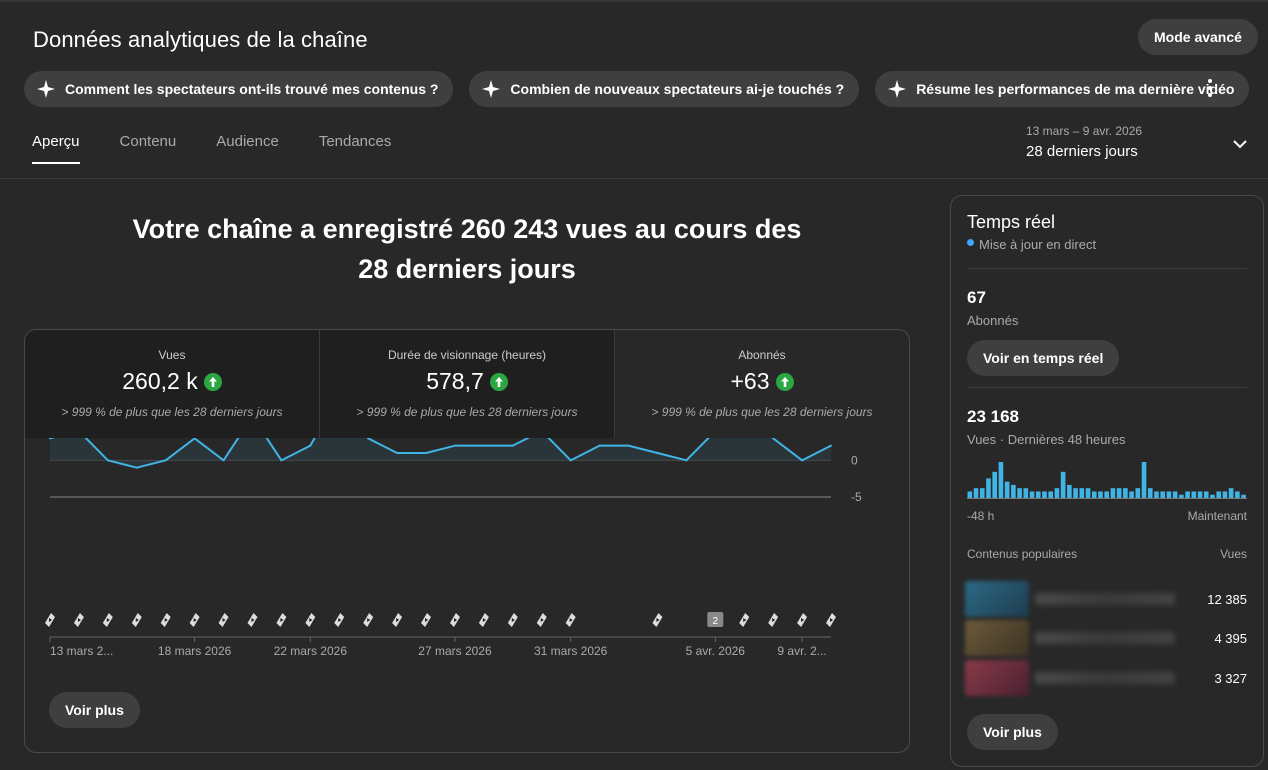 The height and width of the screenshot is (770, 1268). Describe the element at coordinates (993, 320) in the screenshot. I see `realtime-subscribers-label: Abonnés` at that location.